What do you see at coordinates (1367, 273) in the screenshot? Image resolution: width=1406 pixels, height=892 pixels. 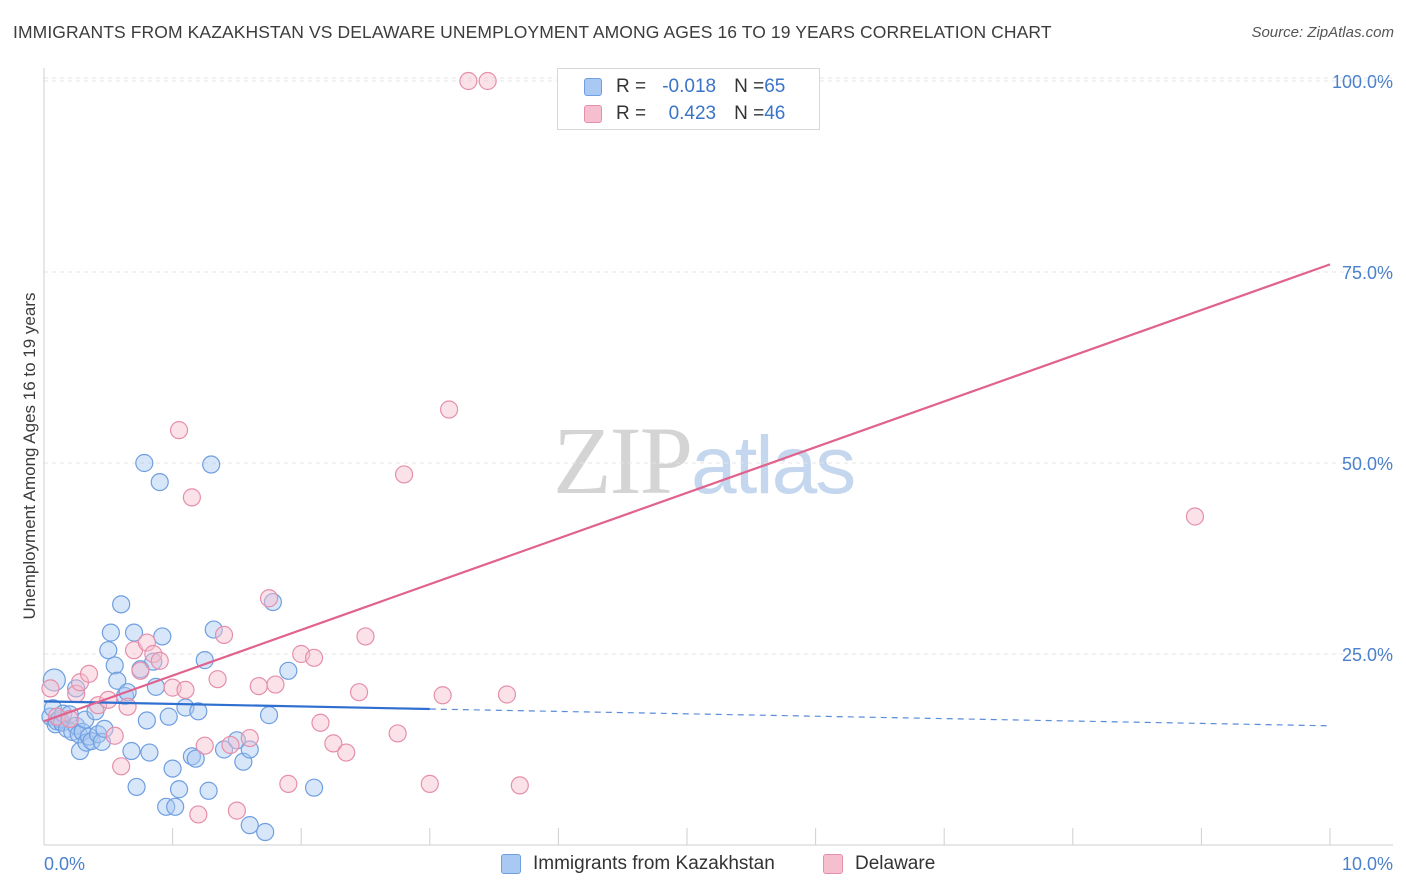 I see `y-tick-label: 75.0%` at bounding box center [1367, 273].